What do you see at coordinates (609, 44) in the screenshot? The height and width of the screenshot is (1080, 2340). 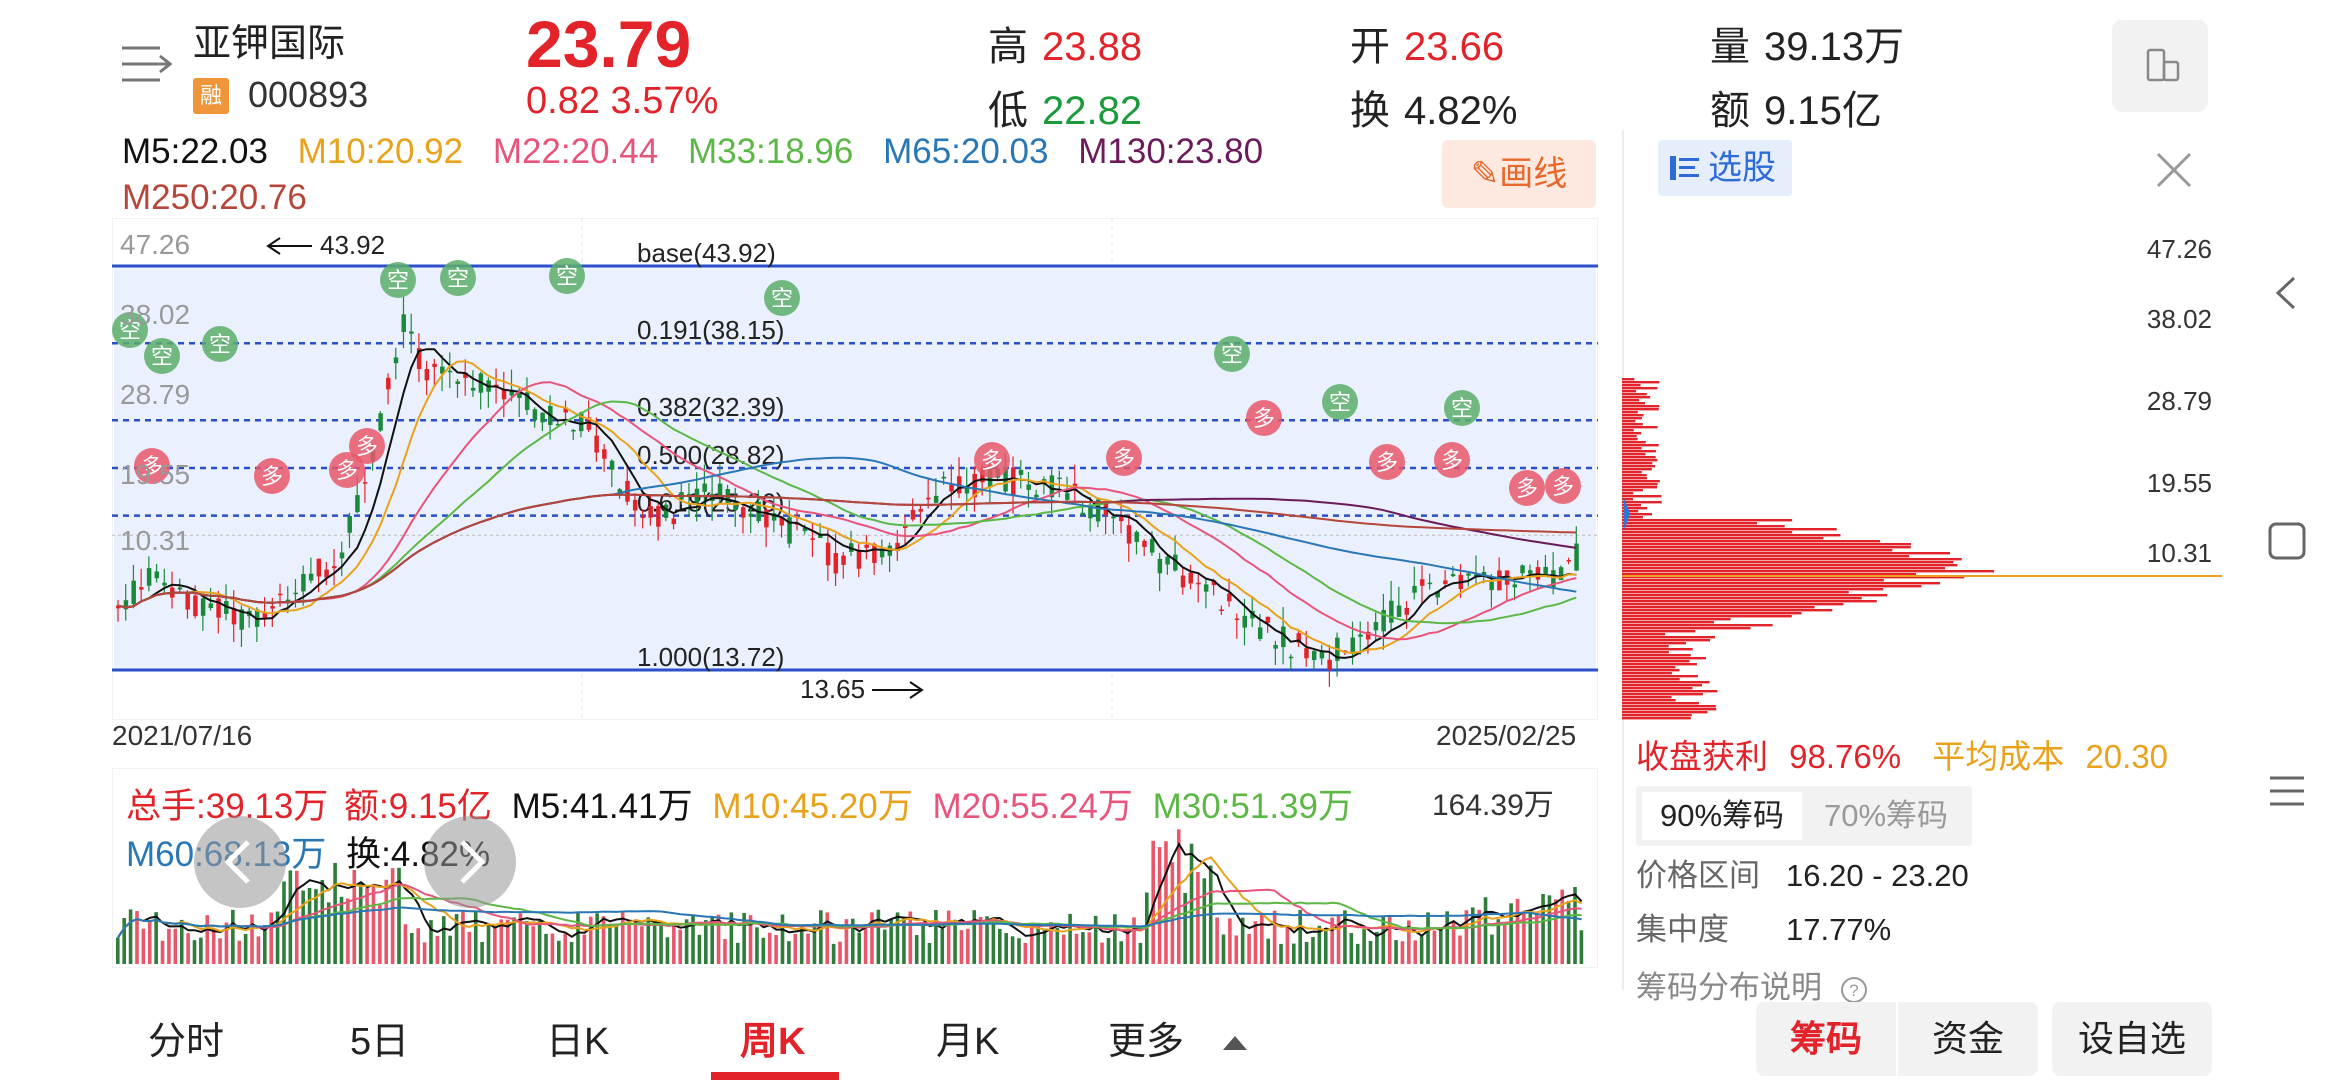 I see `current-price: 23.79` at bounding box center [609, 44].